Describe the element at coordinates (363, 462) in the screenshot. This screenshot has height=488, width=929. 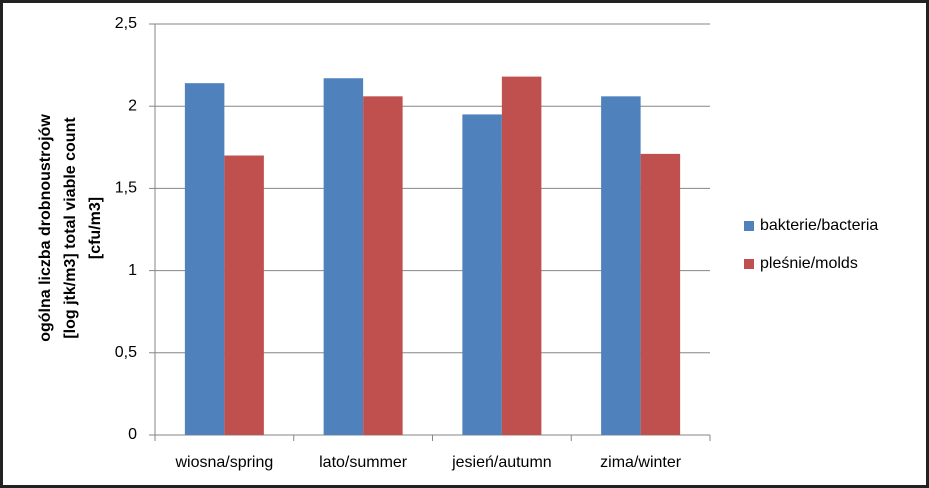
I see `x-tick-label: lato/summer` at that location.